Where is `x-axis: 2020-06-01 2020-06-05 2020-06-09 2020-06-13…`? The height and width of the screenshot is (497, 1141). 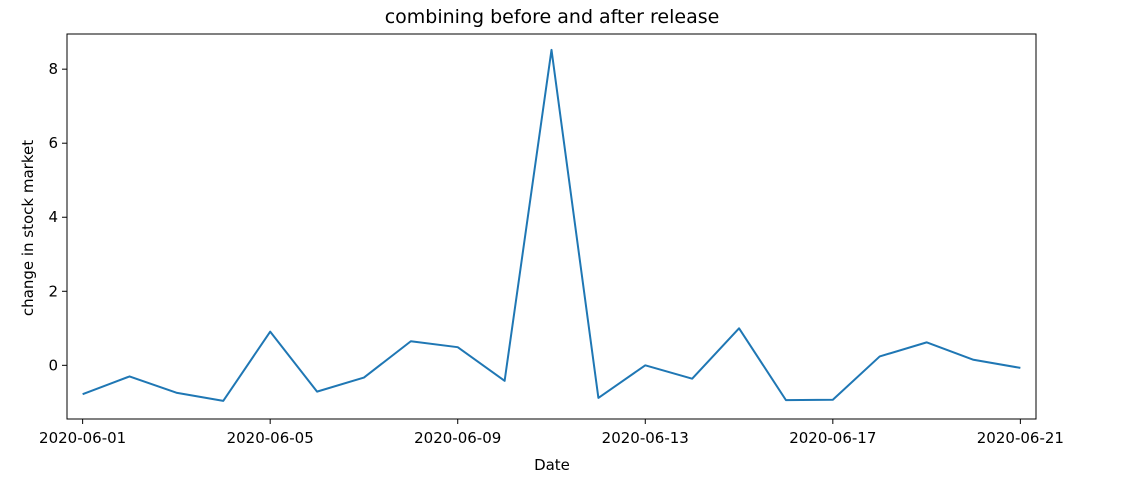 x-axis: 2020-06-01 2020-06-05 2020-06-09 2020-06-13… is located at coordinates (551, 433).